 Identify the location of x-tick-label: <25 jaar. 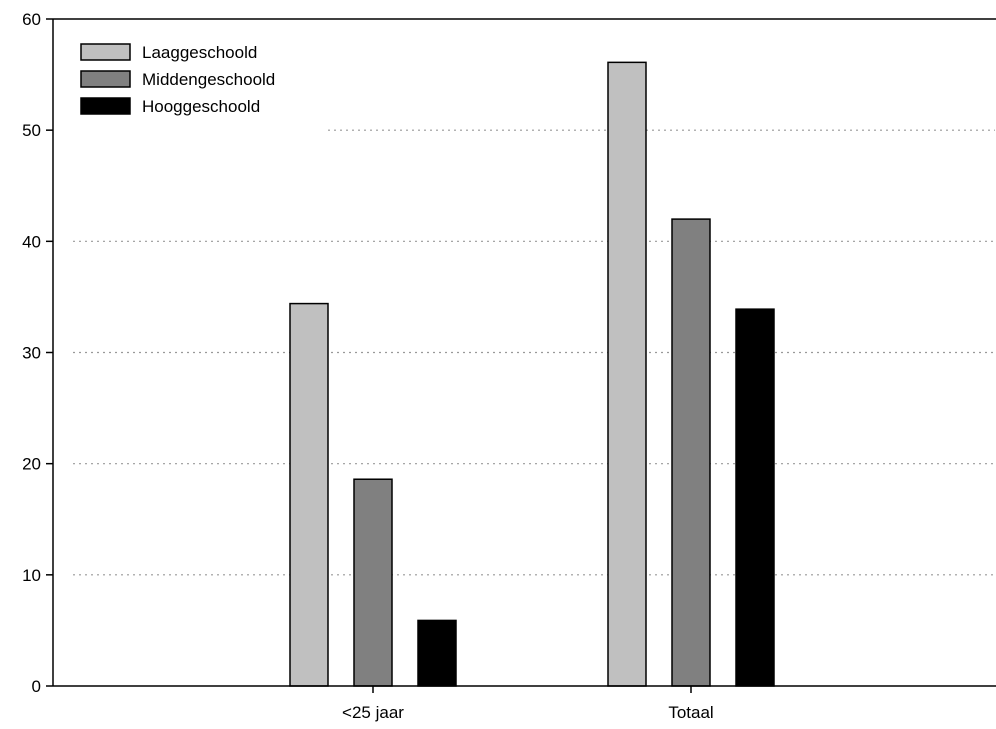
(373, 712).